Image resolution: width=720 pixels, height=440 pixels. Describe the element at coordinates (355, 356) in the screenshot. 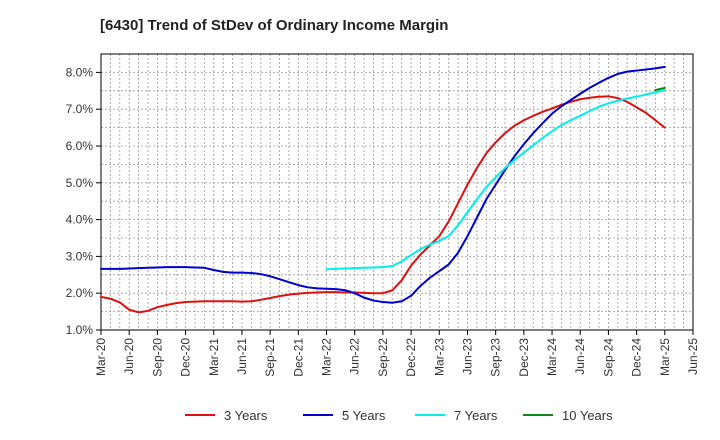

I see `x-tick-label: Jun-22` at that location.